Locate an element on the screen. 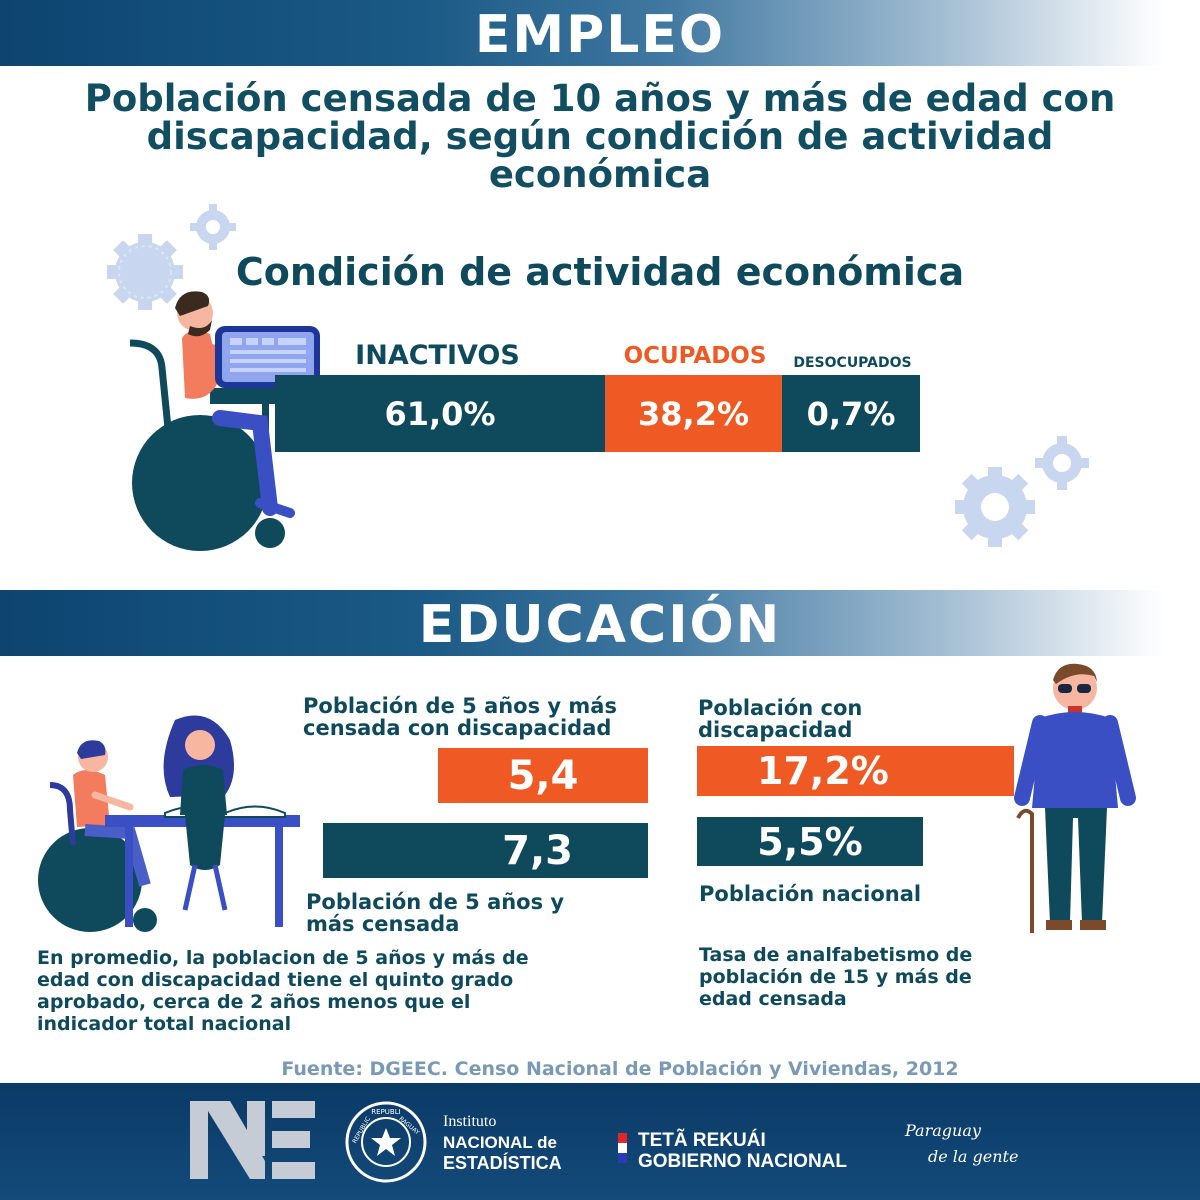  value-illiteracy-national: 5,5% is located at coordinates (810, 841).